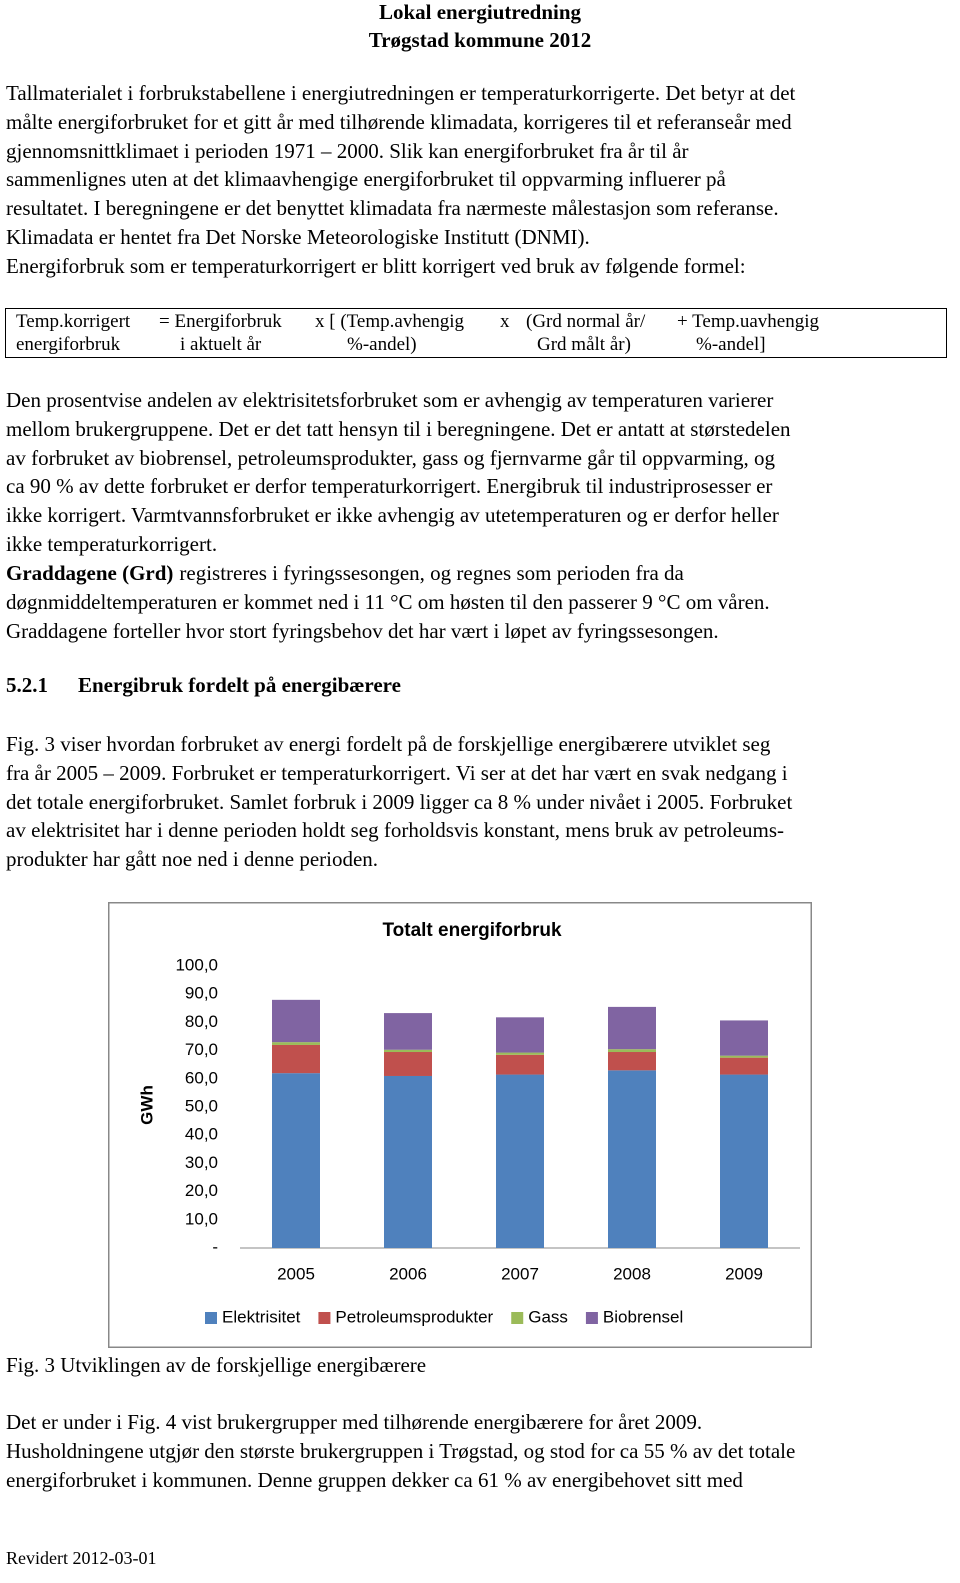 The height and width of the screenshot is (1583, 960). What do you see at coordinates (146, 1105) in the screenshot?
I see `y-axis-label: GWh` at bounding box center [146, 1105].